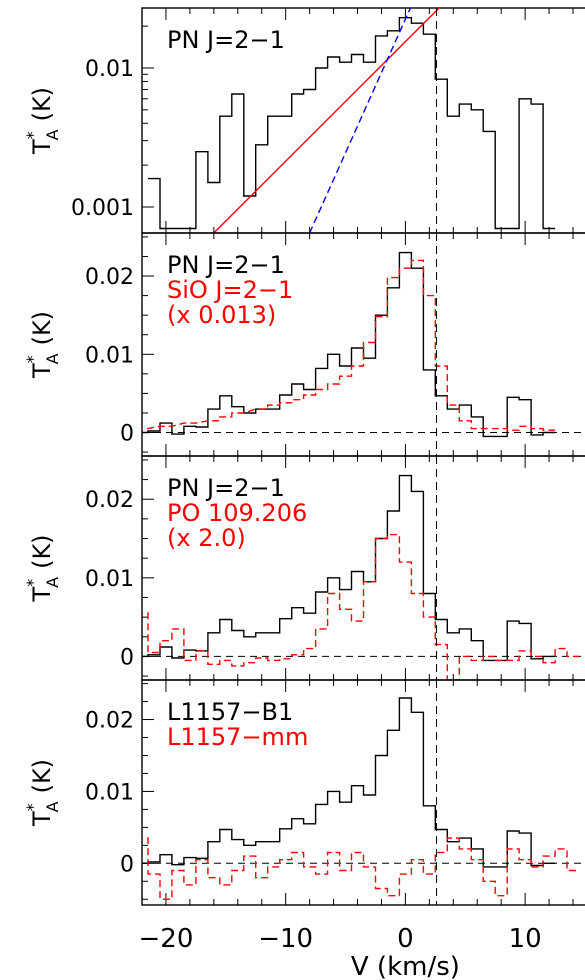 The width and height of the screenshot is (585, 980). Describe the element at coordinates (237, 513) in the screenshot. I see `panel-label-2: PO 109.206` at that location.